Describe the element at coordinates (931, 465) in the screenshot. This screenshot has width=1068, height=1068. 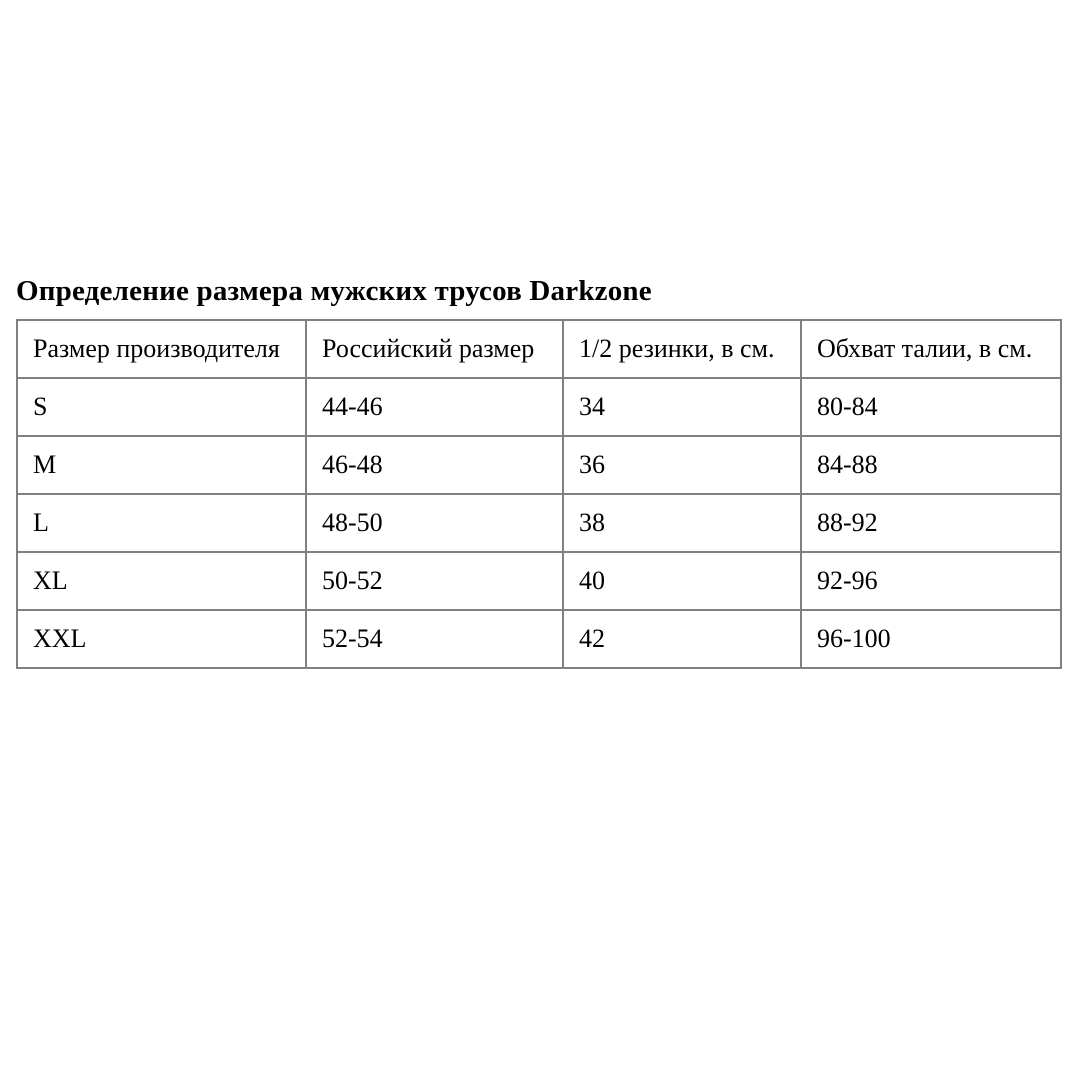
I see `table-cell: 84-88` at that location.